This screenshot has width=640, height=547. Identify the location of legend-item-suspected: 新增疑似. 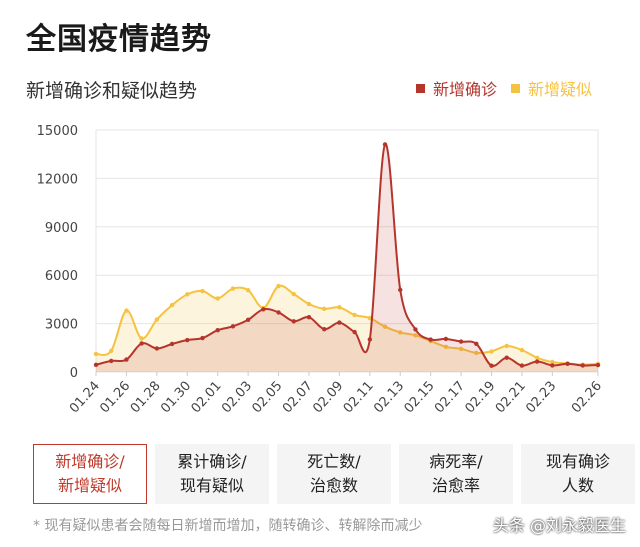
(551, 88).